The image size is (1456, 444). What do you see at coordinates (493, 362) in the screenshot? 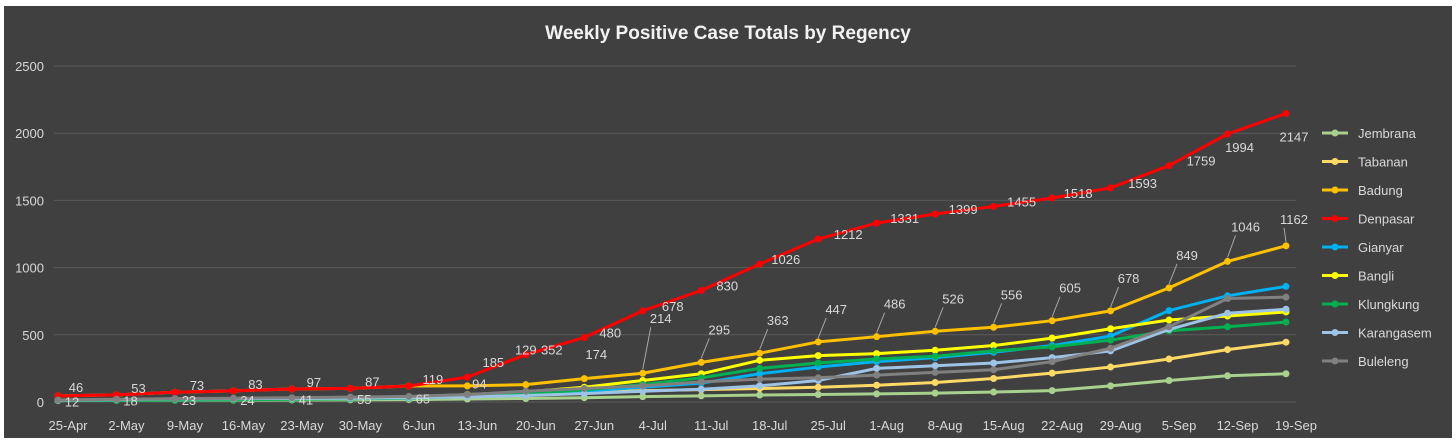
I see `data-label-denpasar-7: 185` at bounding box center [493, 362].